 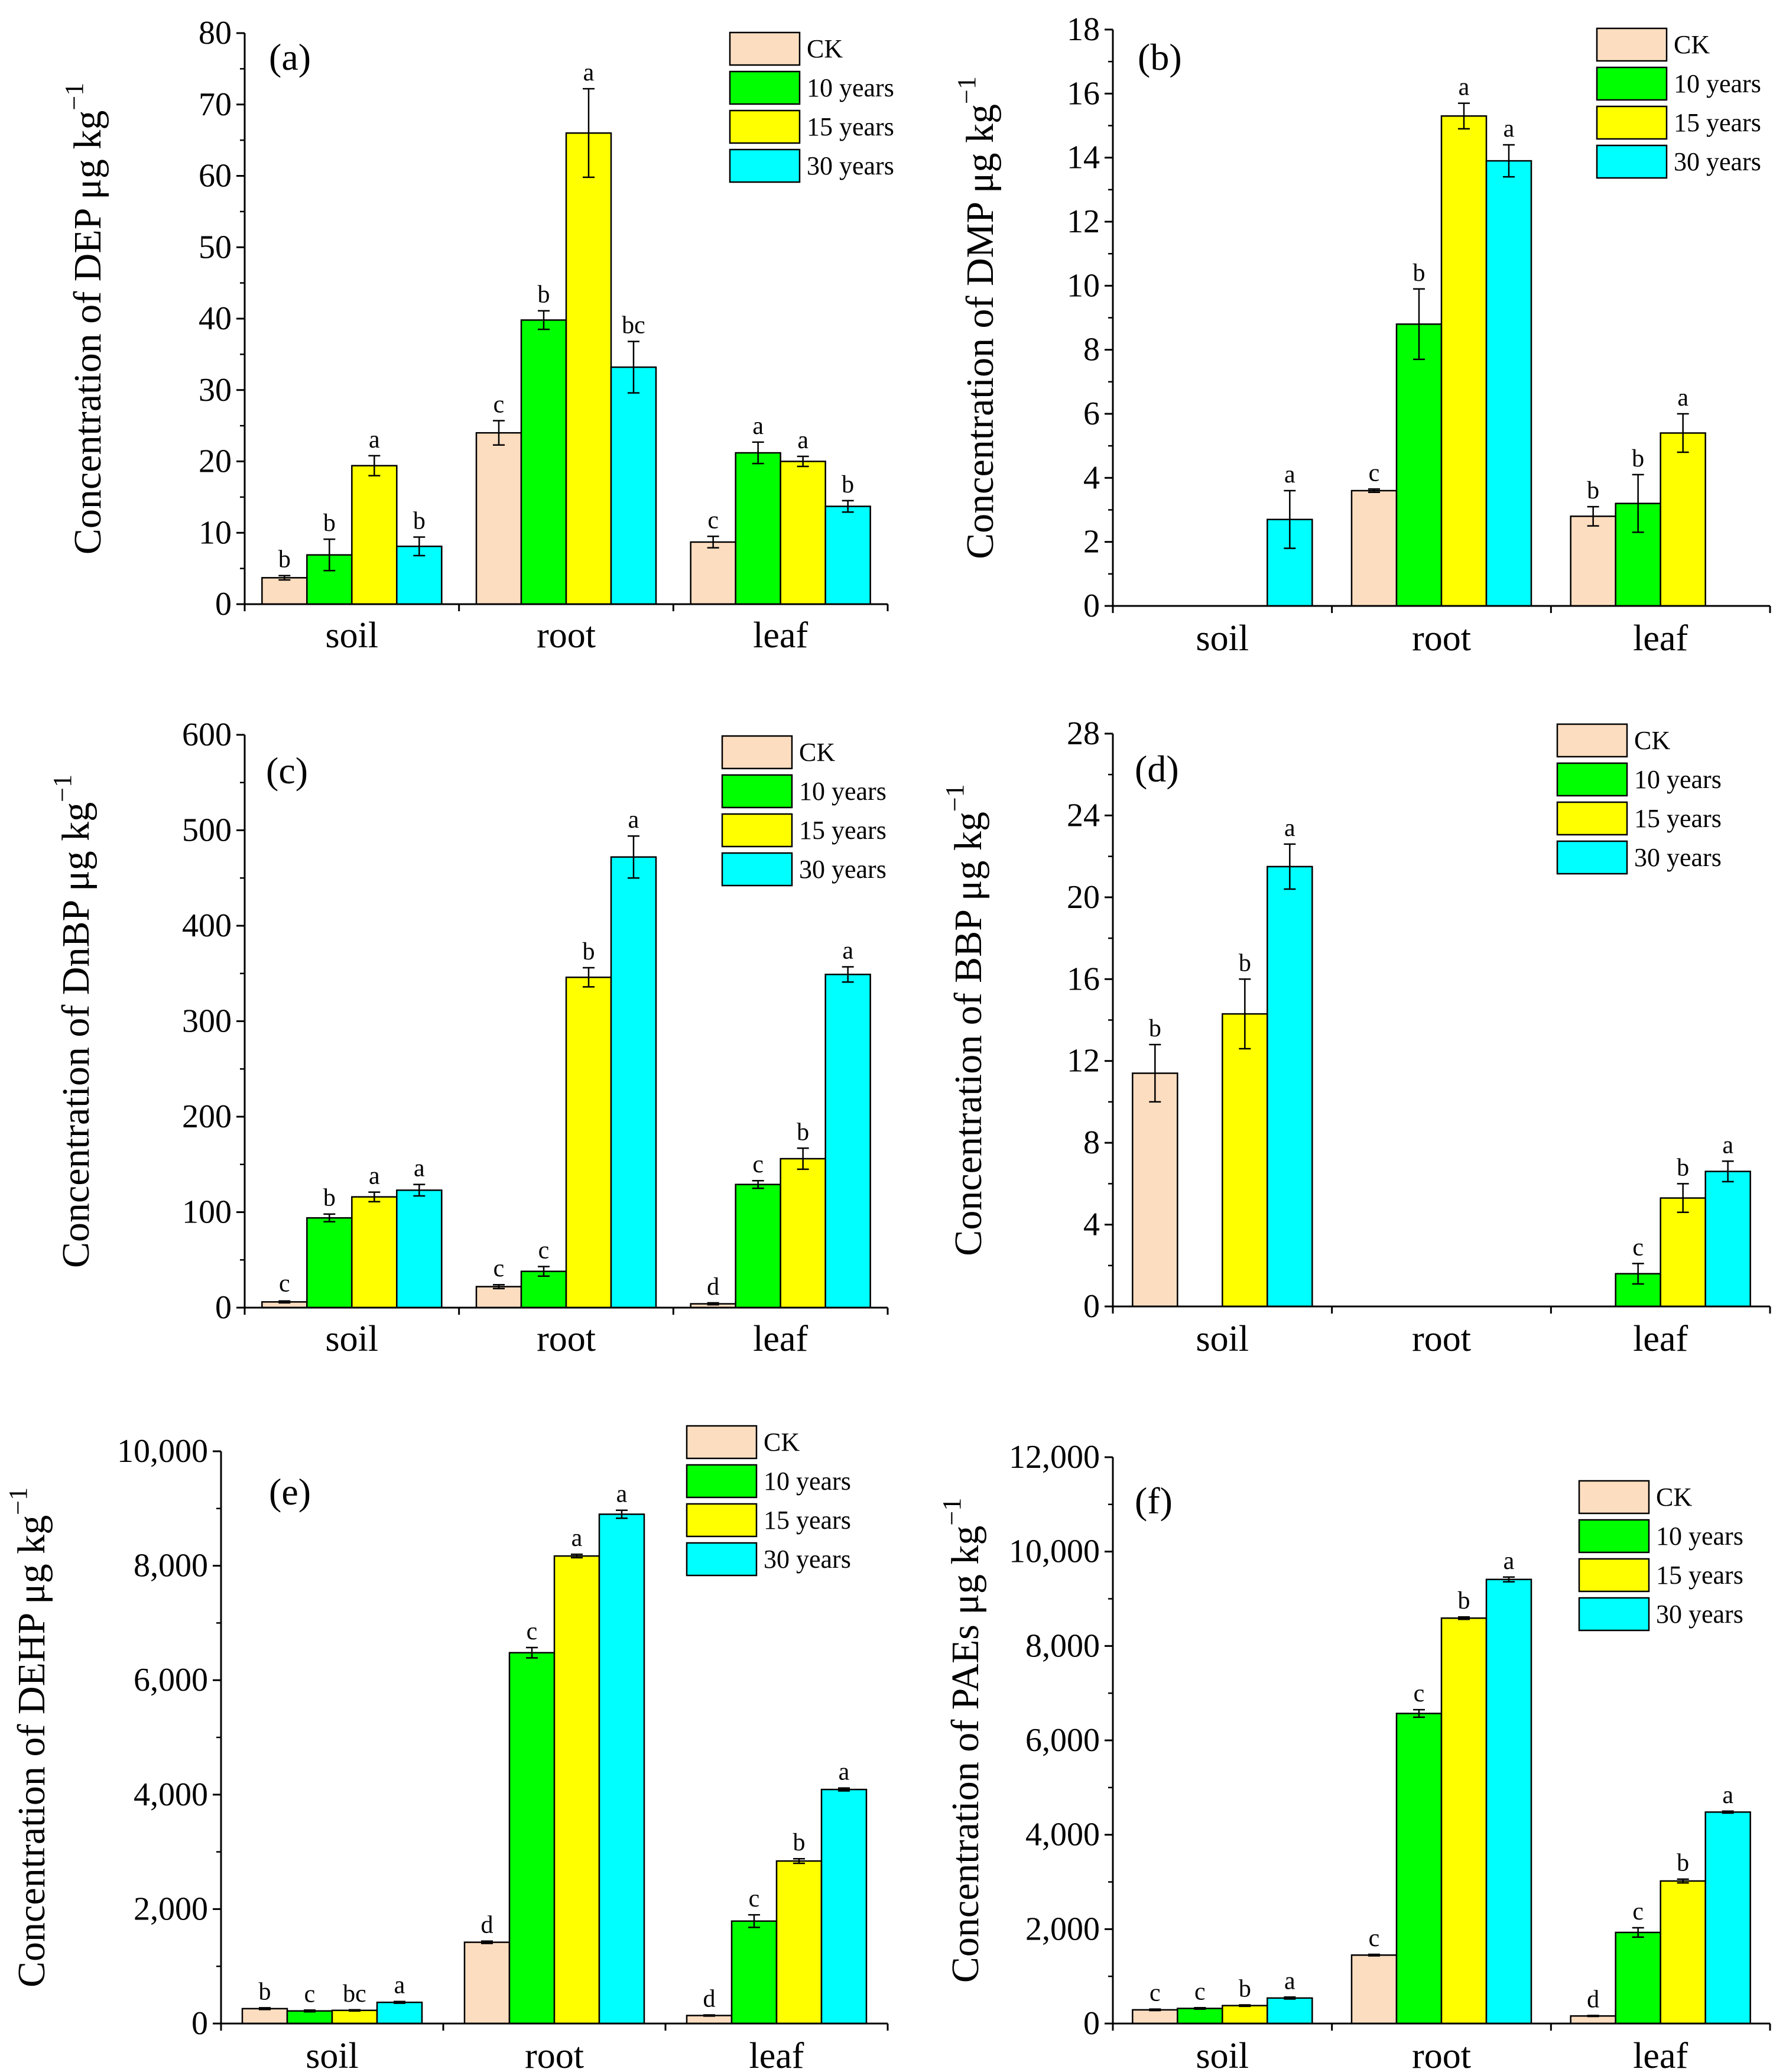 What do you see at coordinates (287, 771) in the screenshot?
I see `panel-label: (c)` at bounding box center [287, 771].